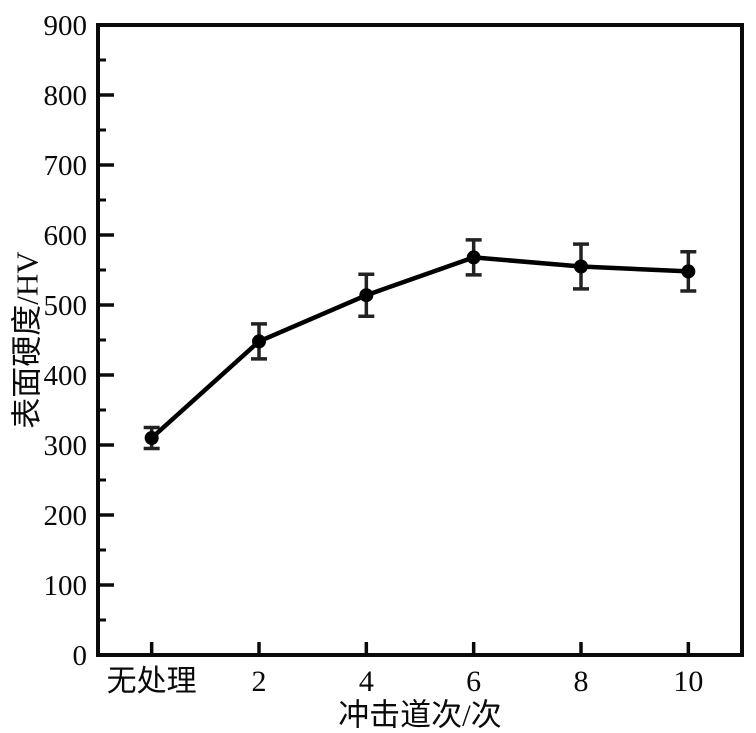  I want to click on x-tick-label: 4, so click(366, 681).